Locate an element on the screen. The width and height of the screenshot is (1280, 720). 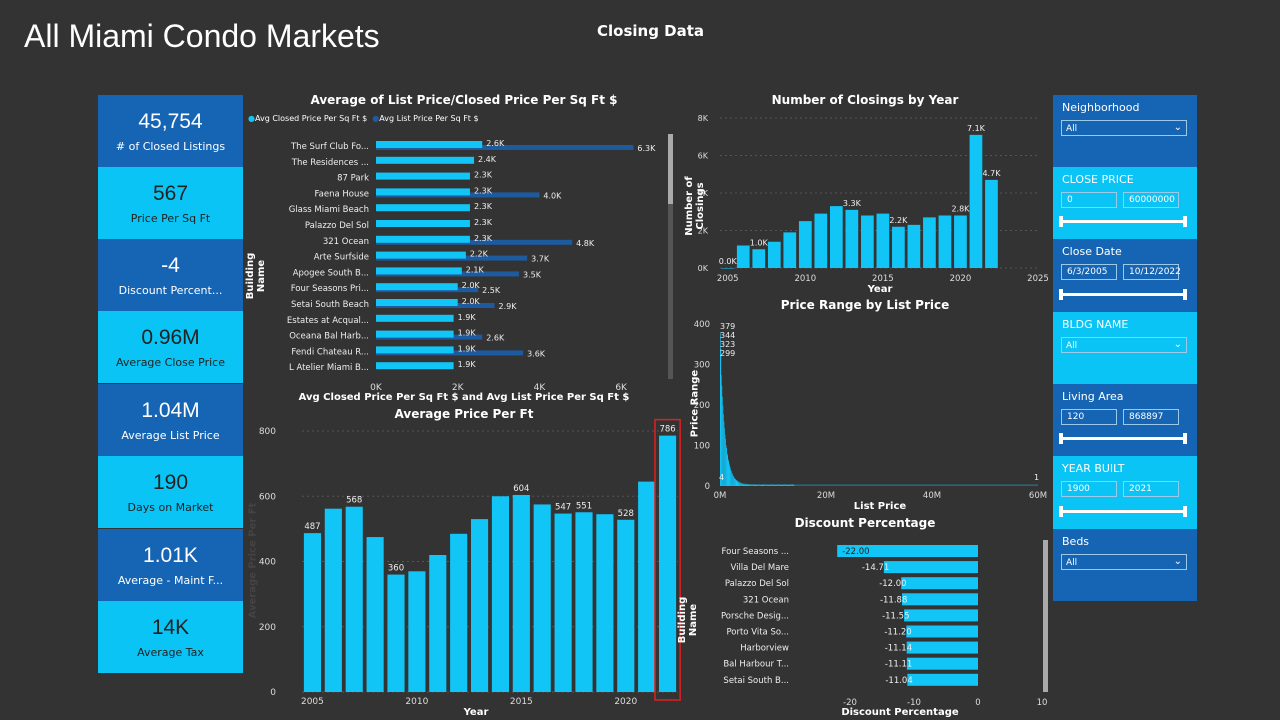
close-date-range-slider is located at coordinates (1124, 294).